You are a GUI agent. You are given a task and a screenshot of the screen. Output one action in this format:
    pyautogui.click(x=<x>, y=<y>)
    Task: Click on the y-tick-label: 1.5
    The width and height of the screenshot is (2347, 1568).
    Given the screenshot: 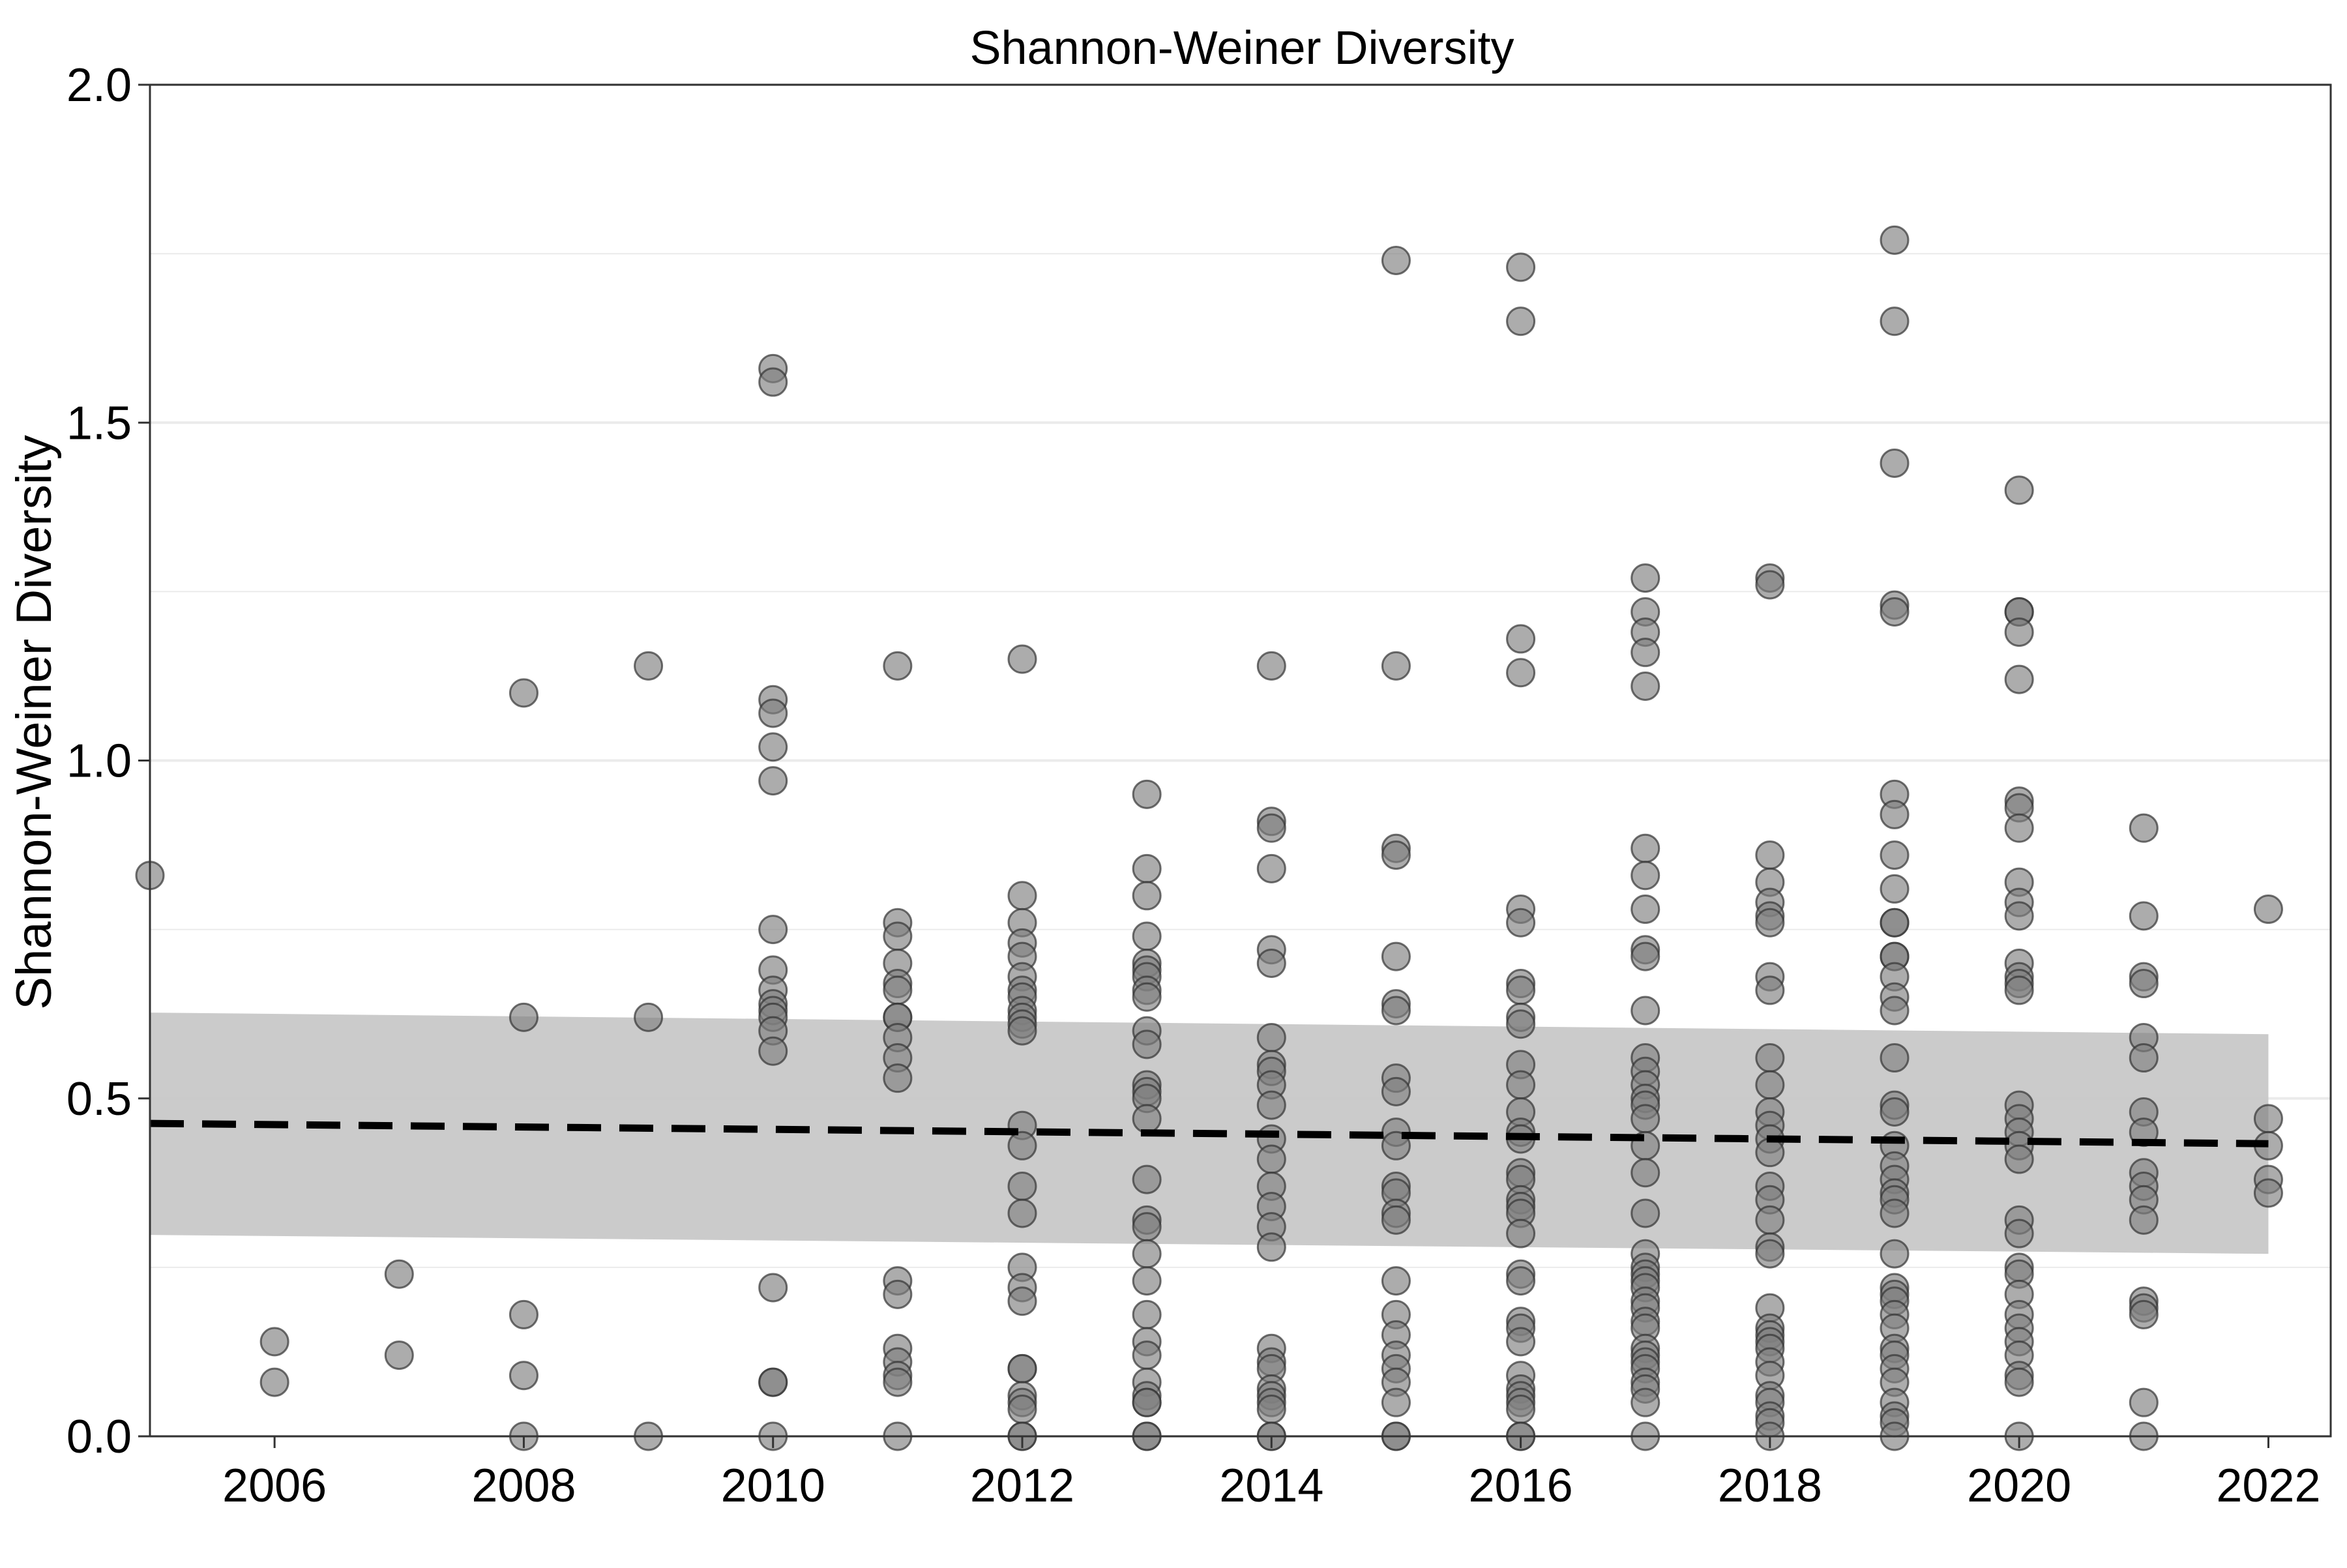 What is the action you would take?
    pyautogui.click(x=99, y=423)
    